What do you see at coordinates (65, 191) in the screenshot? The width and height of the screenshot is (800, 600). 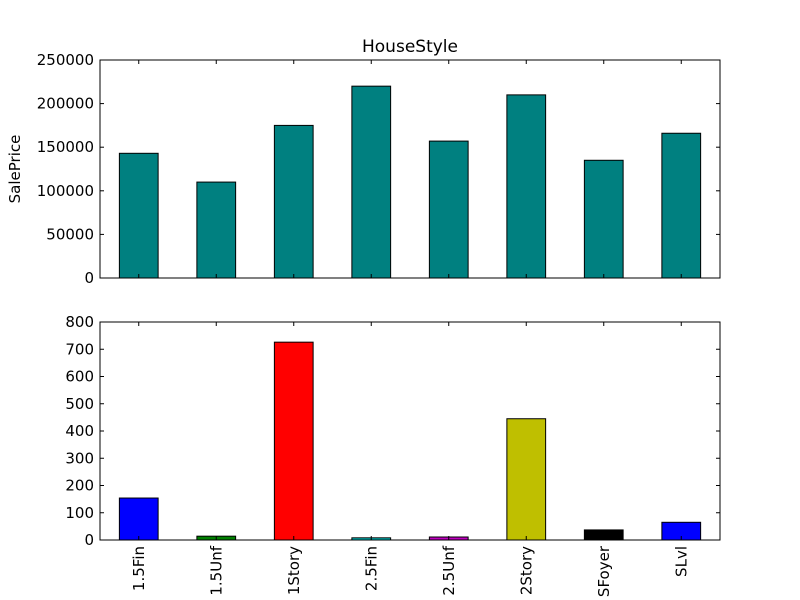 I see `y-tick-label: 100000` at bounding box center [65, 191].